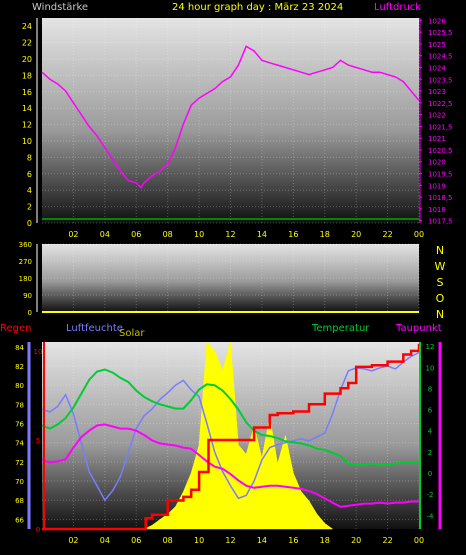 The image size is (466, 555). Describe the element at coordinates (440, 266) in the screenshot. I see `compass-direction-label: W` at that location.